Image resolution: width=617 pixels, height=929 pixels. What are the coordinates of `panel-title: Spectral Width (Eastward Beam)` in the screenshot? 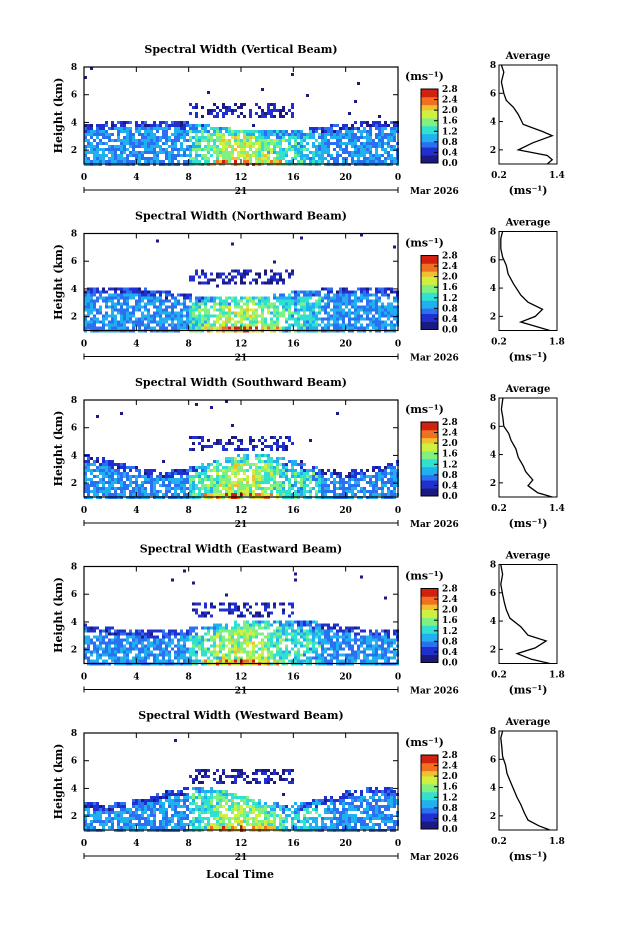 It's located at (241, 549).